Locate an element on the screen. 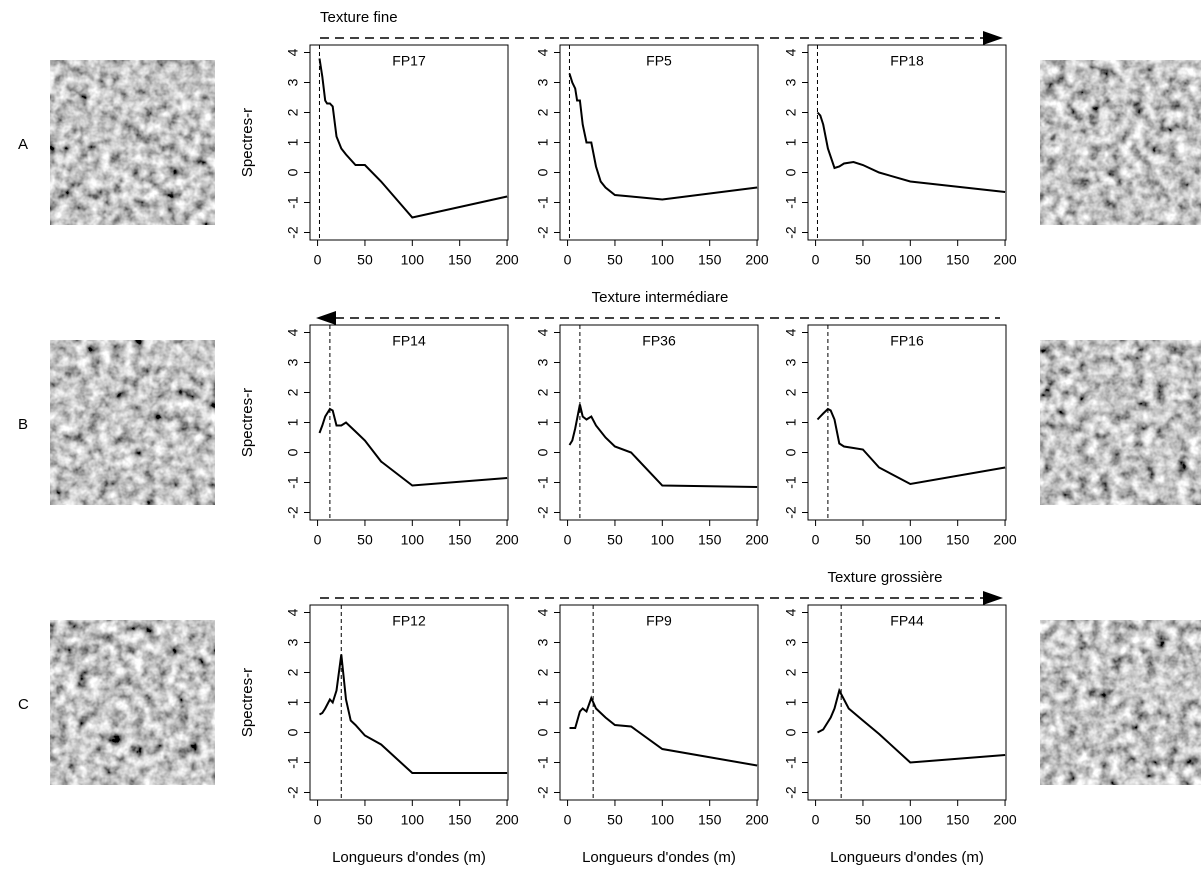 The width and height of the screenshot is (1201, 875). arrow-label: Texture grossière is located at coordinates (884, 577).